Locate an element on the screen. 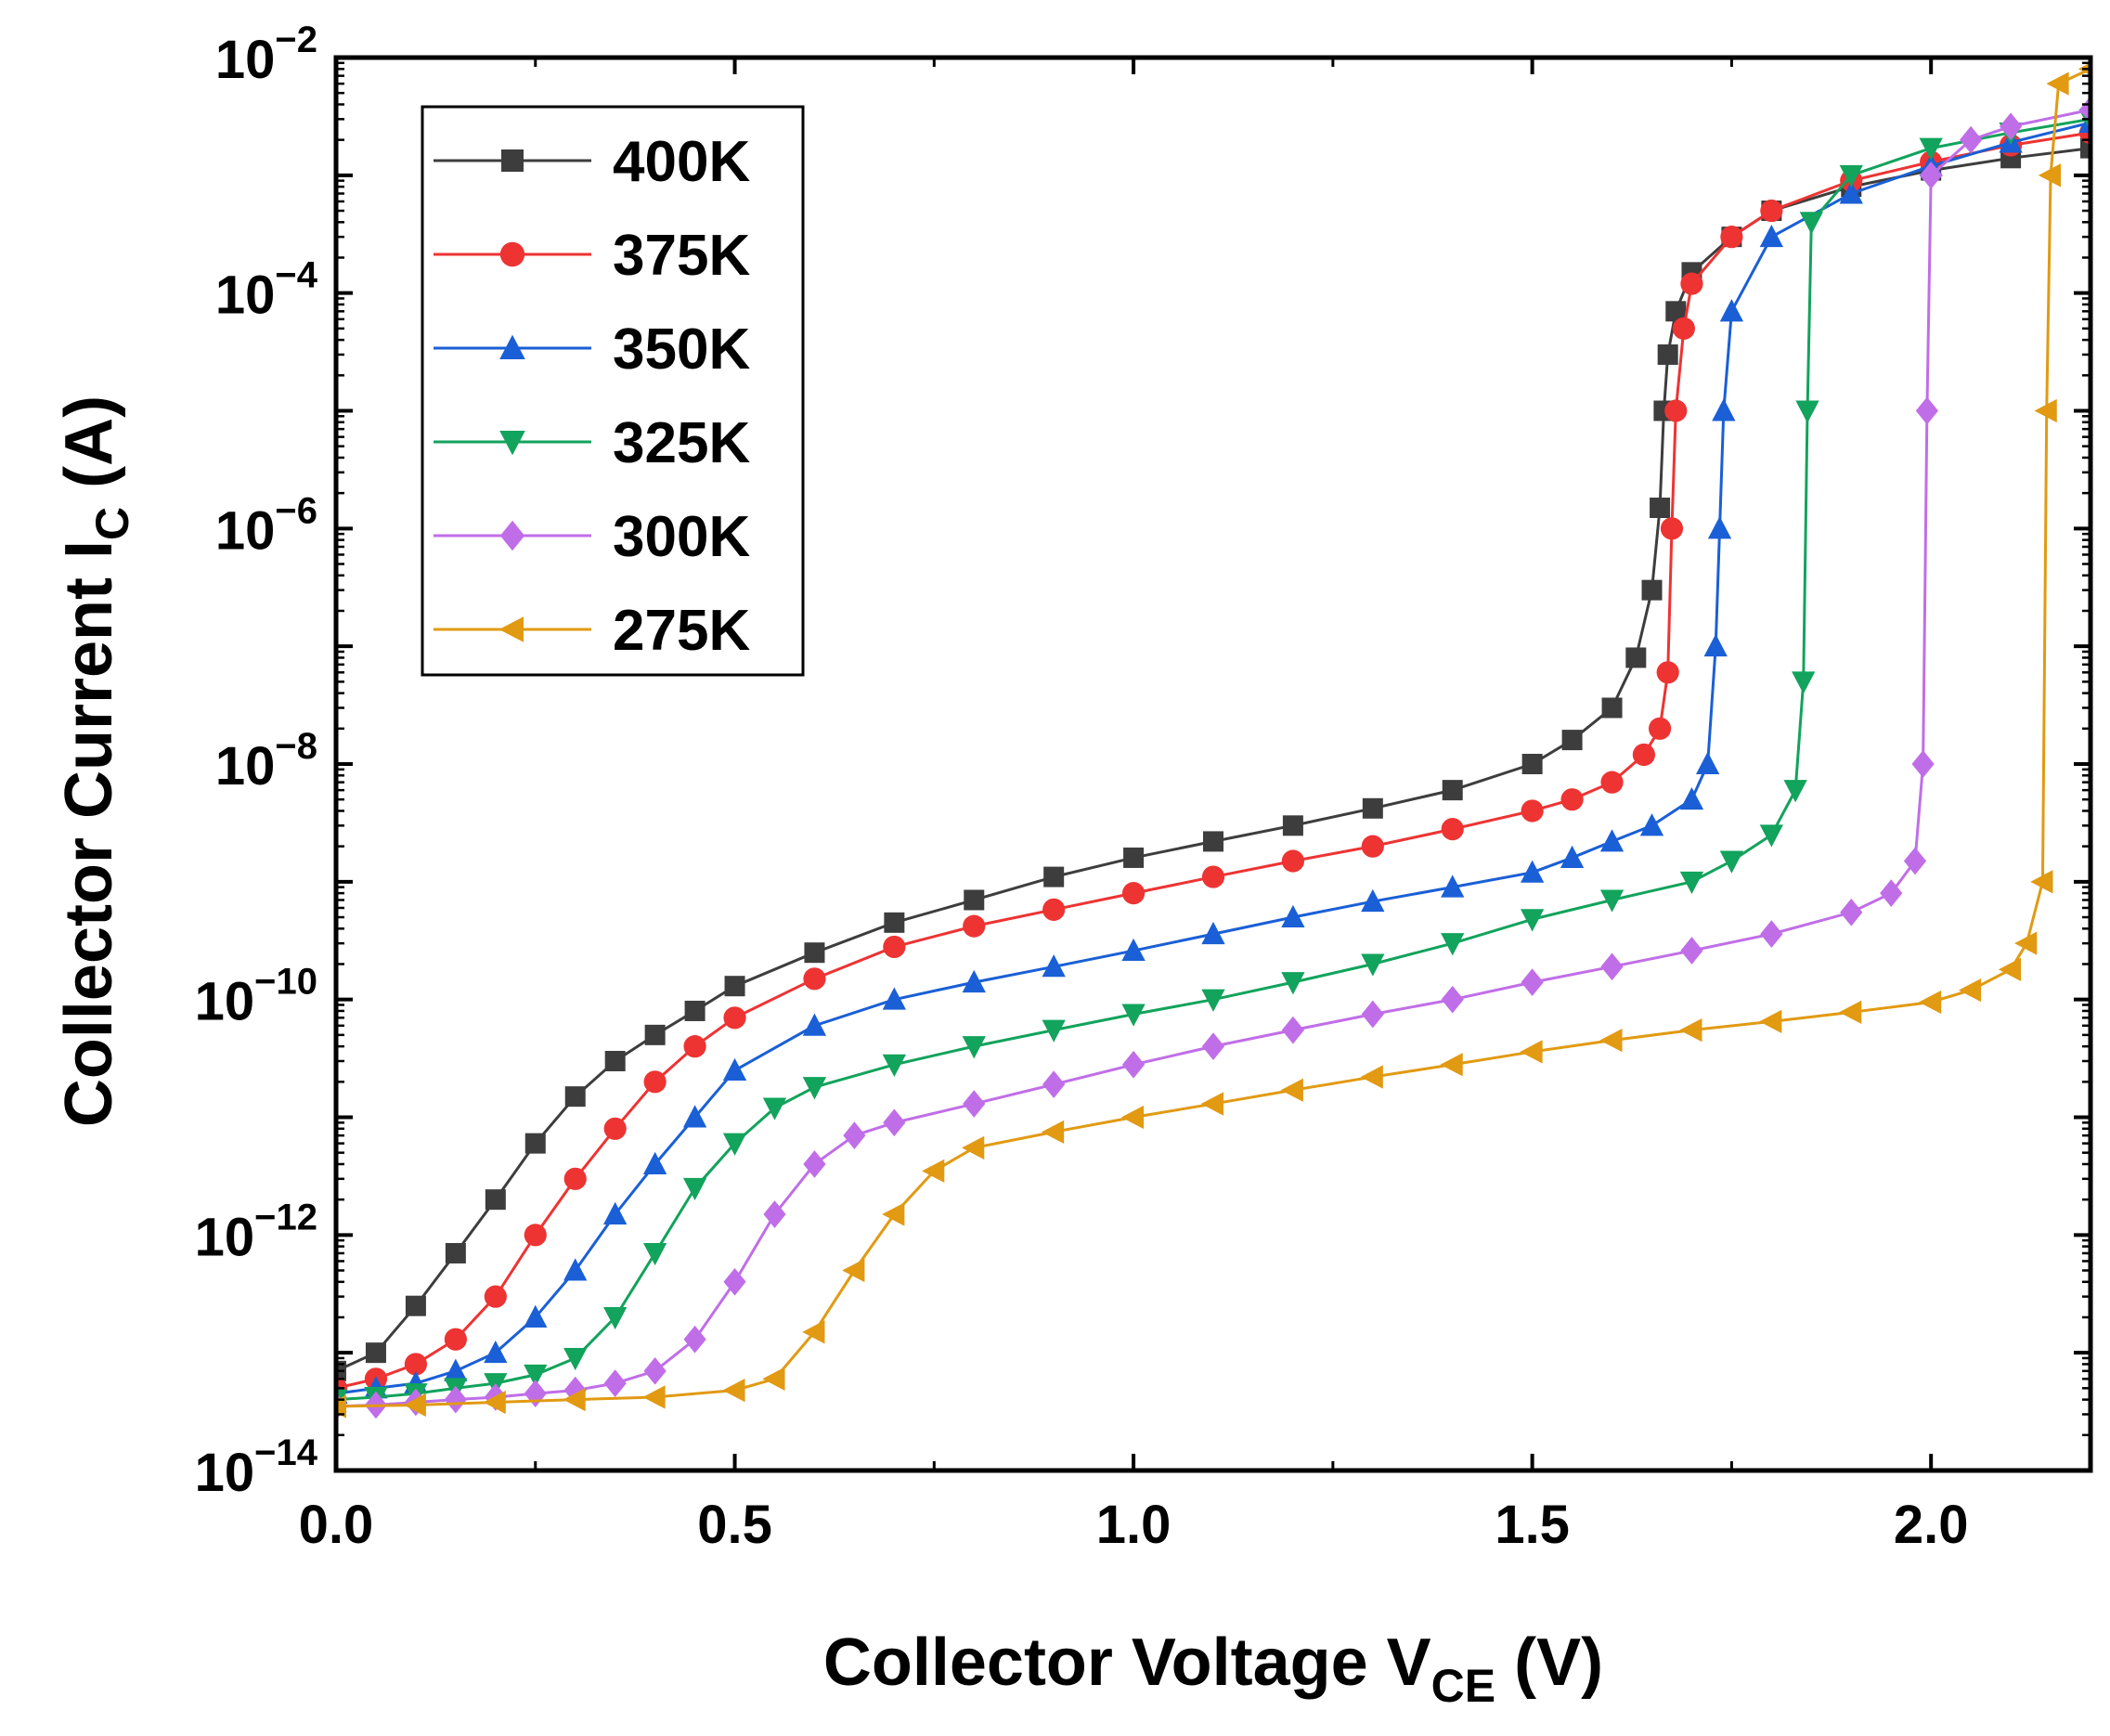 This screenshot has height=1736, width=2110. x-axis-title-subscript: CE is located at coordinates (1463, 1686).